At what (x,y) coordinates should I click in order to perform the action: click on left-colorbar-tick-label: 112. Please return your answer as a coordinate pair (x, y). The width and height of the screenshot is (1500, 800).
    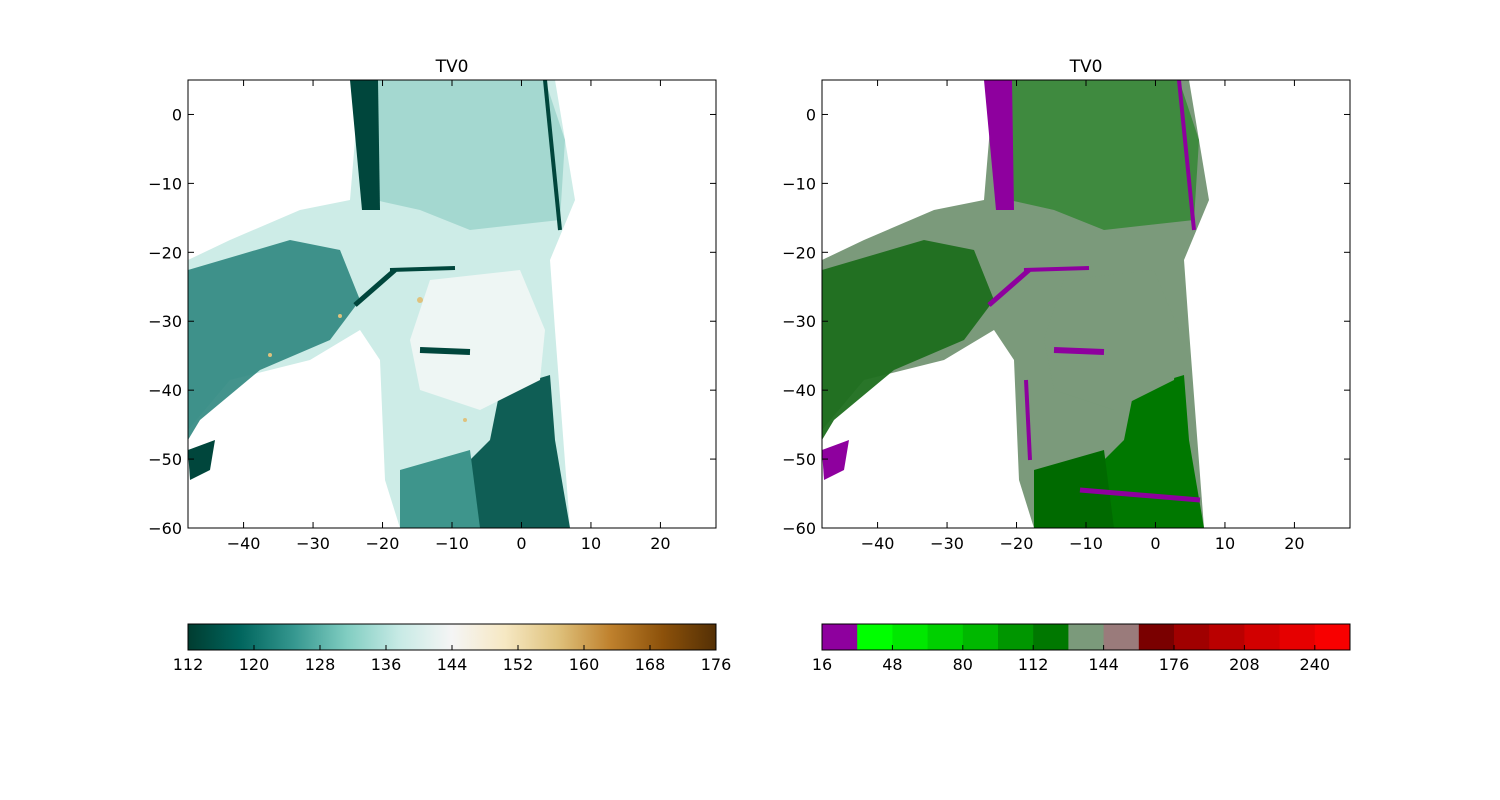
    Looking at the image, I should click on (188, 664).